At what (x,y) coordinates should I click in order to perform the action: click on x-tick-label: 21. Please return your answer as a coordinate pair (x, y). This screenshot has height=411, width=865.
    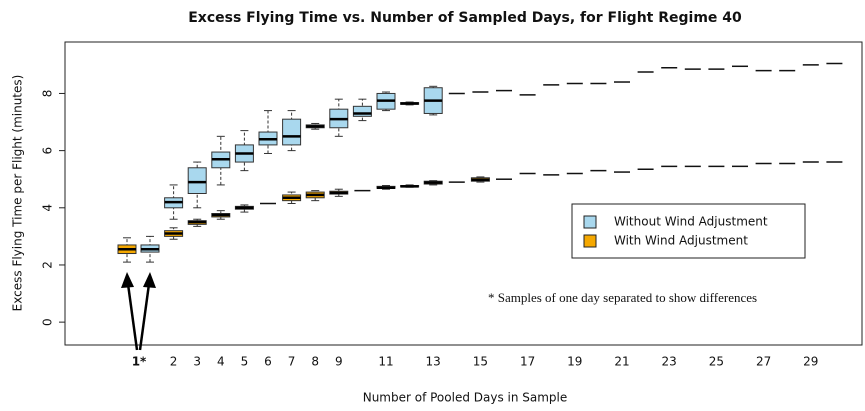
    Looking at the image, I should click on (621, 362).